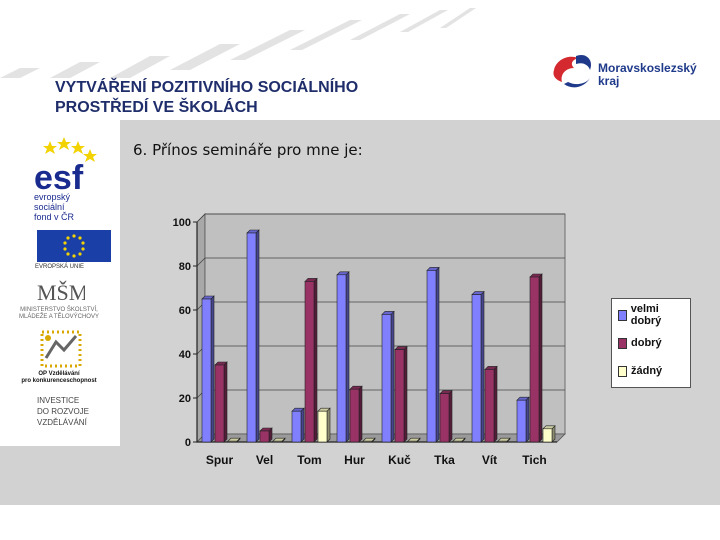  I want to click on legend-item-dobry: dobrý, so click(640, 343).